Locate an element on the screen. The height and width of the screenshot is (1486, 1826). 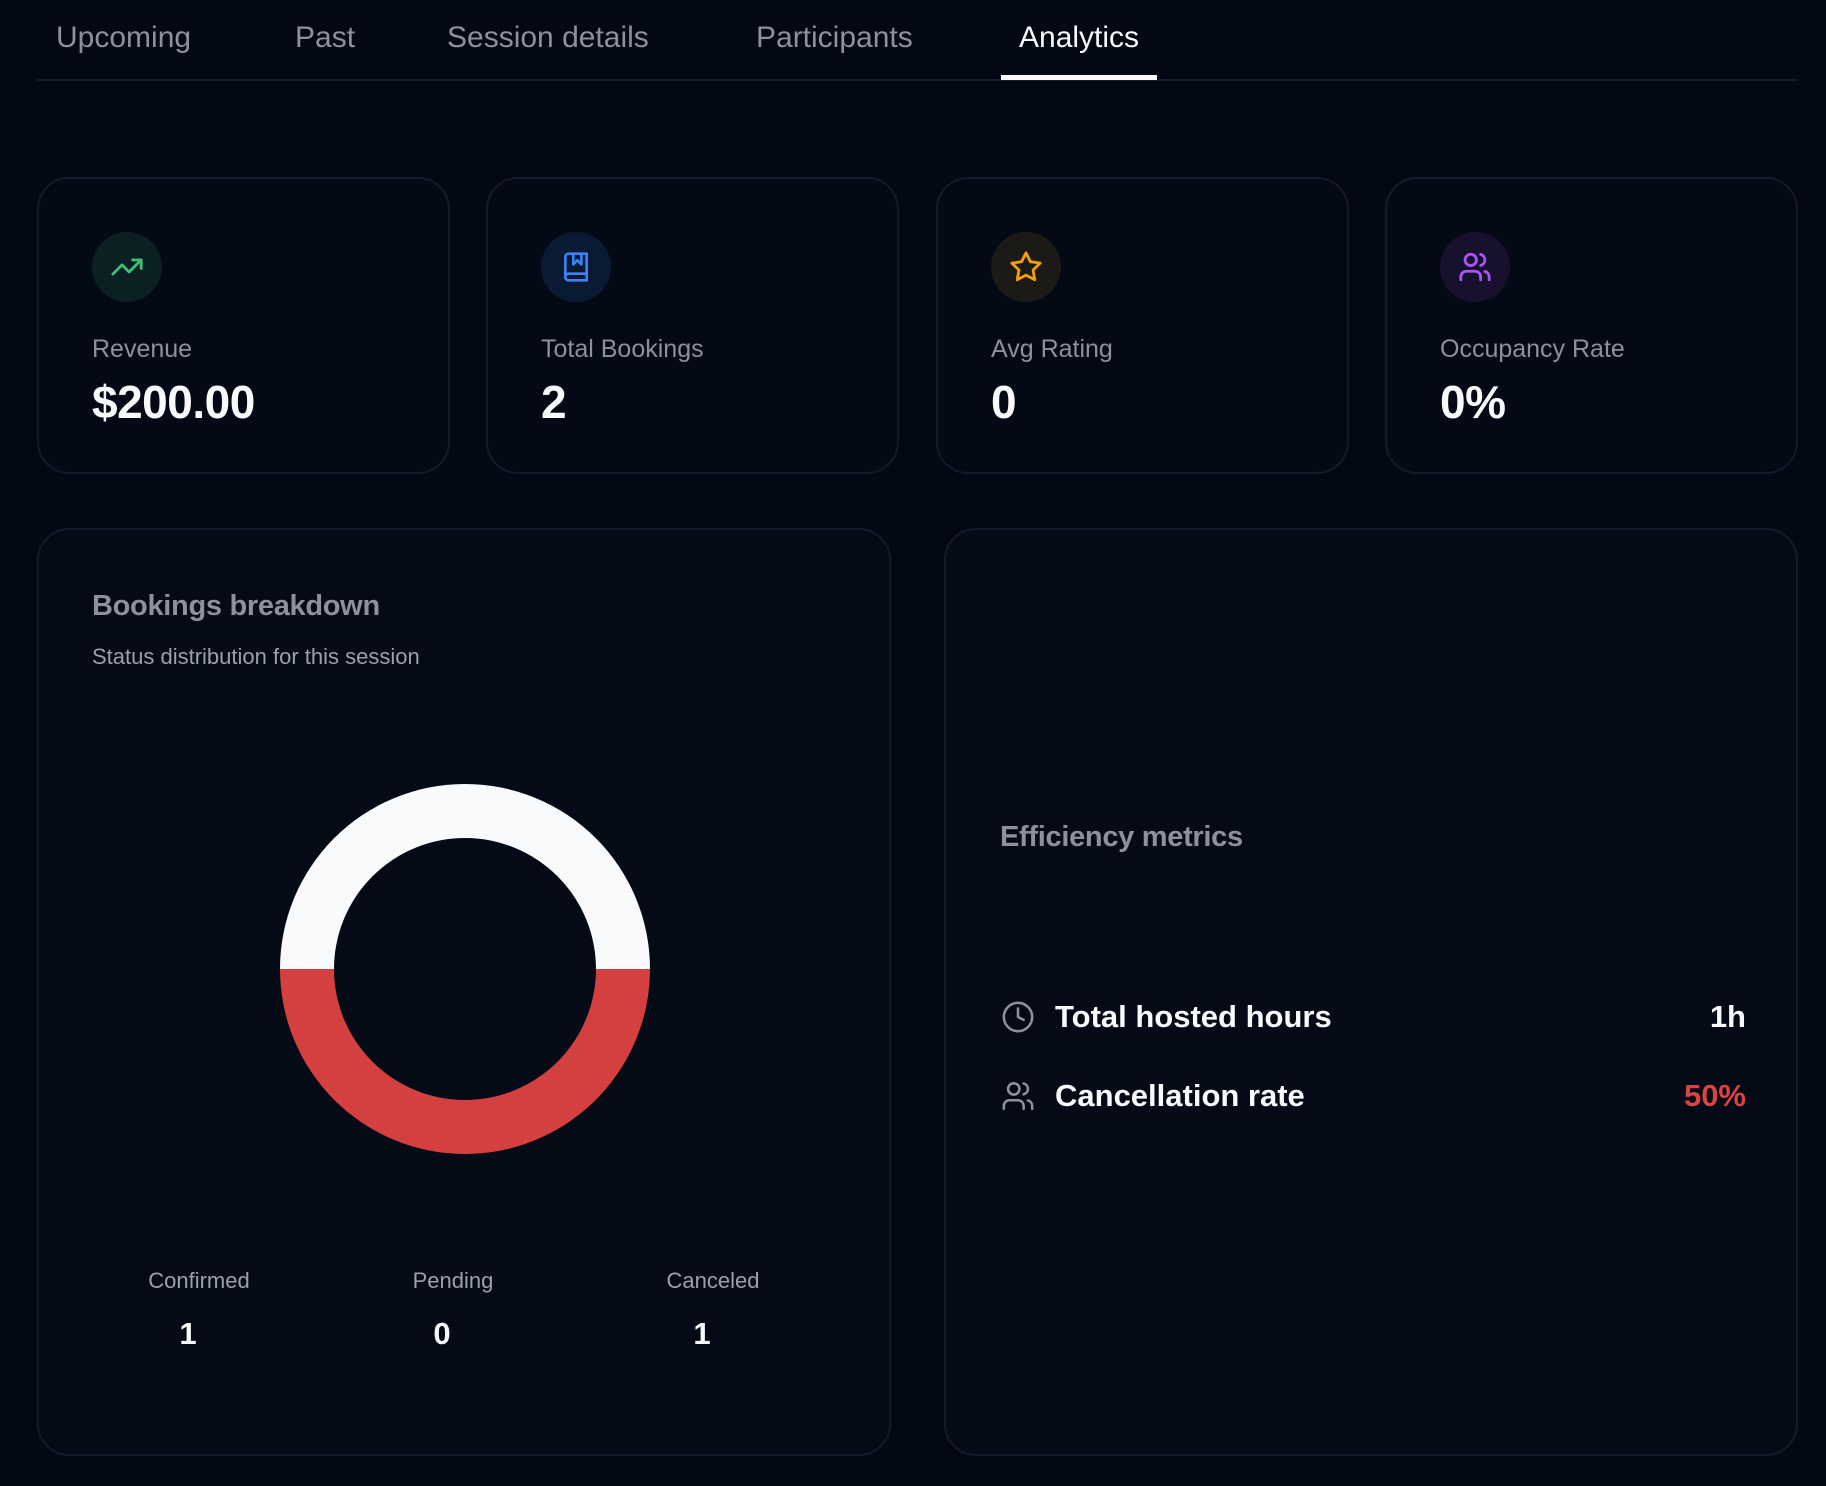
metric-value: 1h is located at coordinates (1727, 1016).